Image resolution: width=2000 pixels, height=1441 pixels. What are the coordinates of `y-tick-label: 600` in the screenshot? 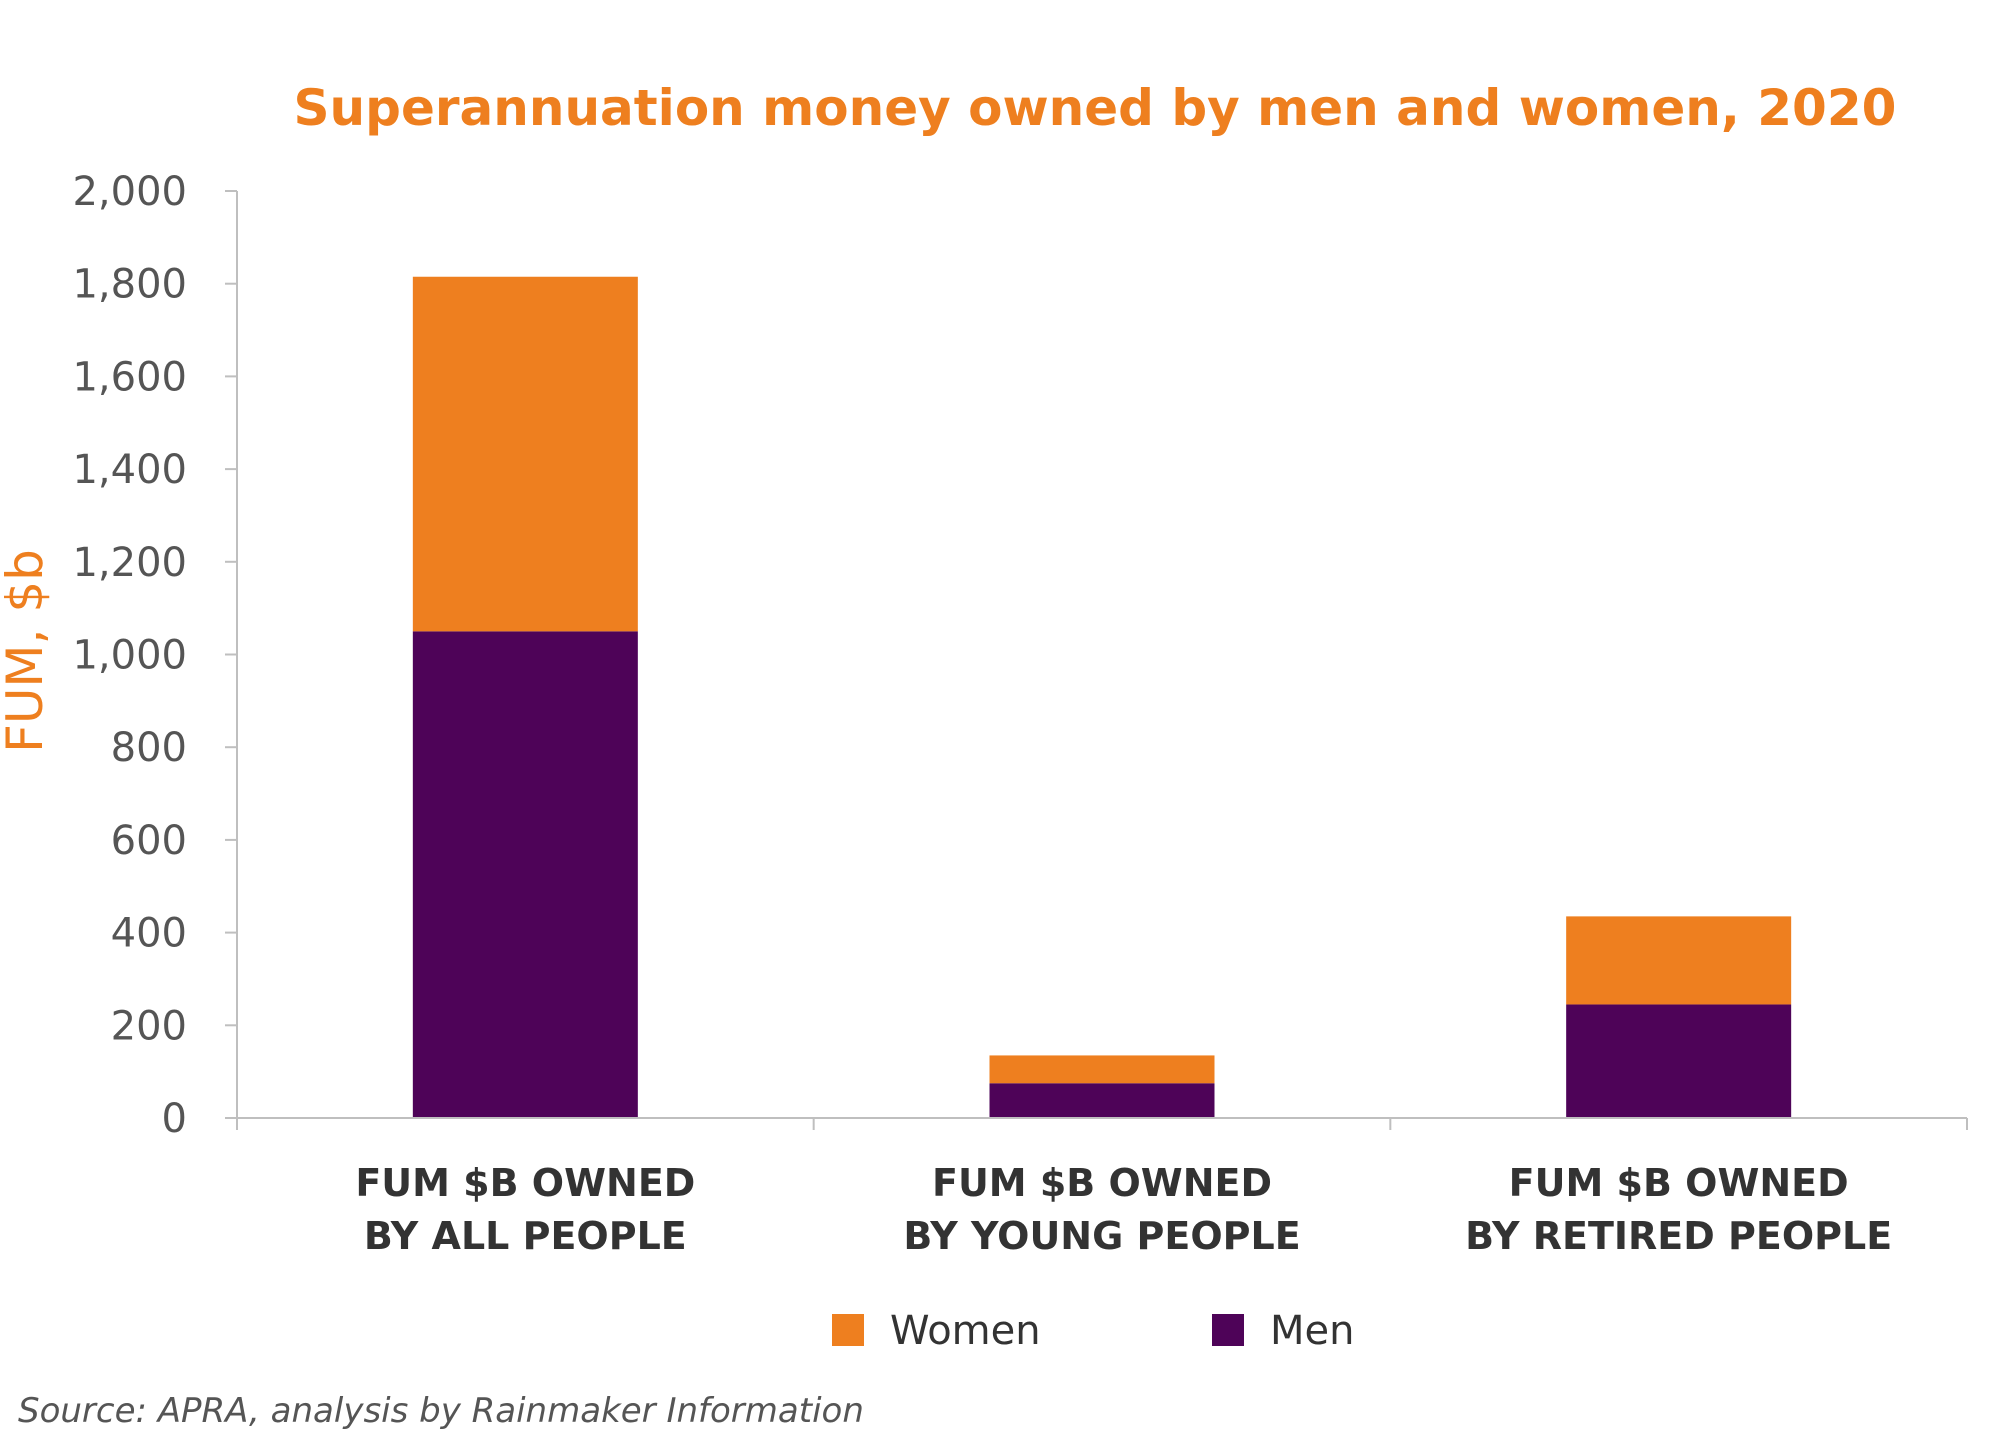 It's located at (149, 841).